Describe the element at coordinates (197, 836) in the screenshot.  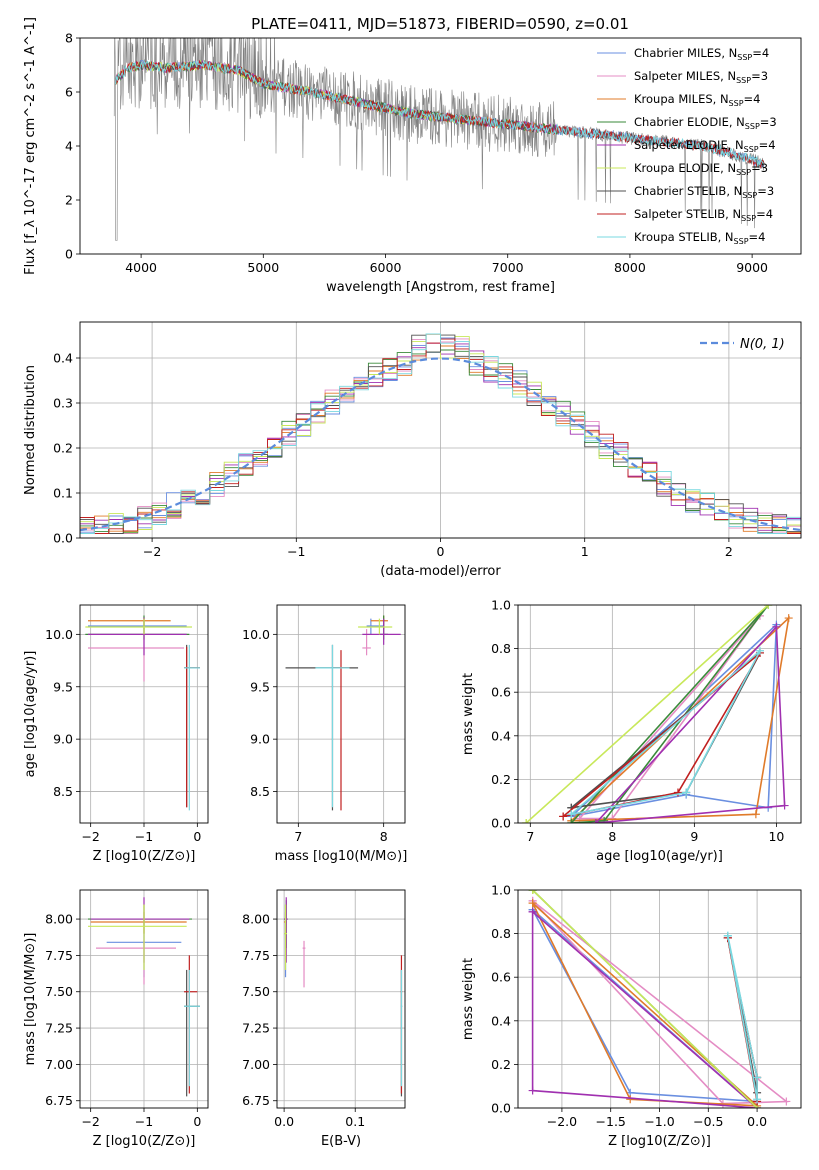
I see `x-tick-label: 0` at that location.